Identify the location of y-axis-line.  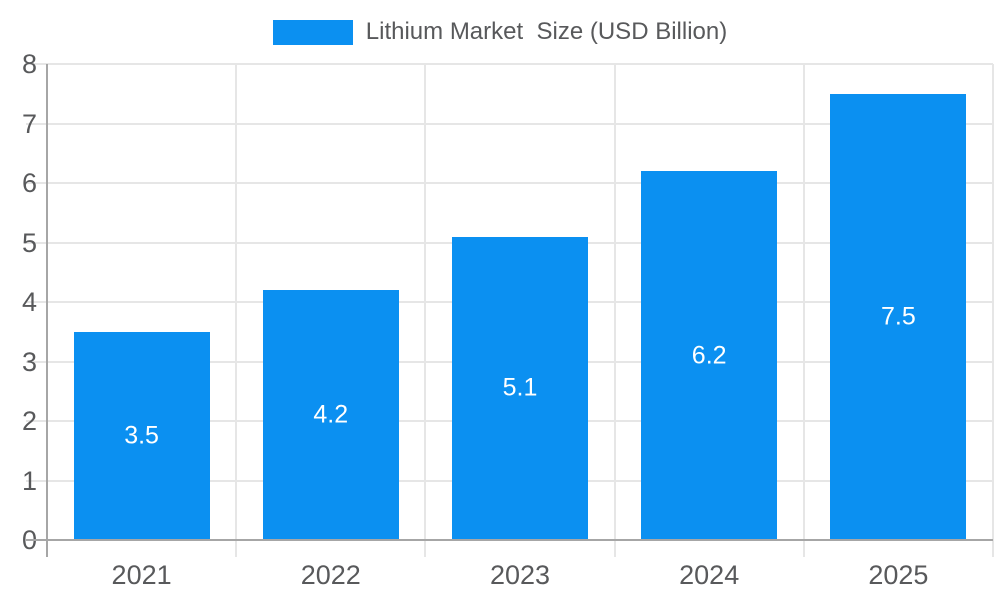
(47, 310).